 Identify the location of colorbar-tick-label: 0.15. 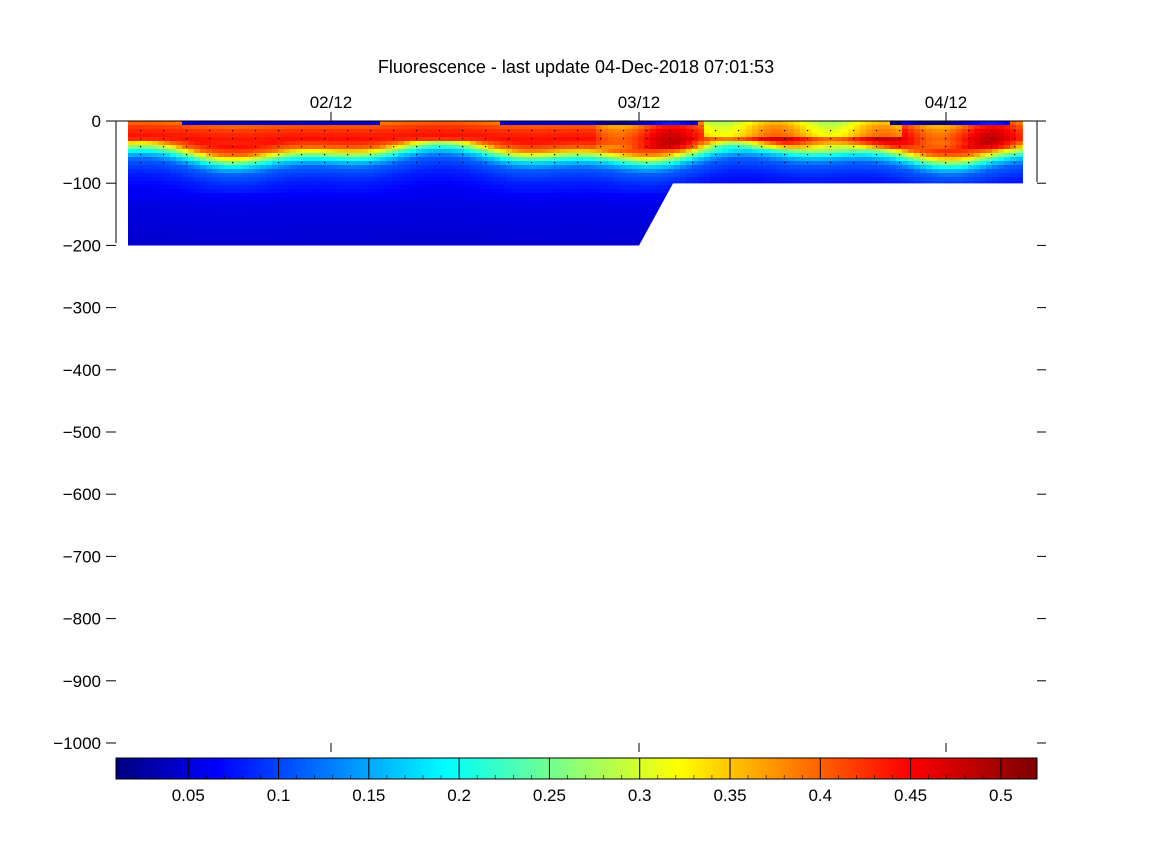
(368, 795).